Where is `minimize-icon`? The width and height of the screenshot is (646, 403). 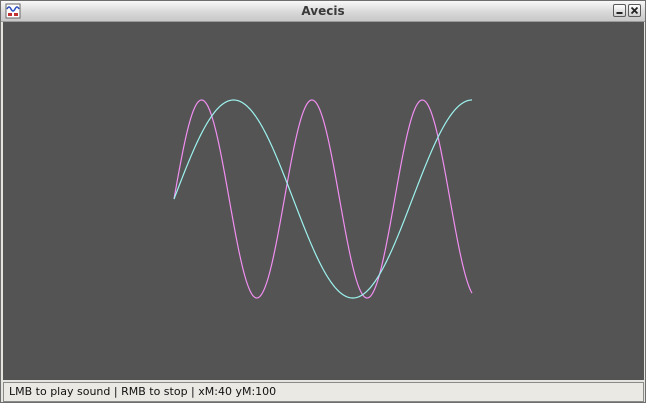 minimize-icon is located at coordinates (619, 13).